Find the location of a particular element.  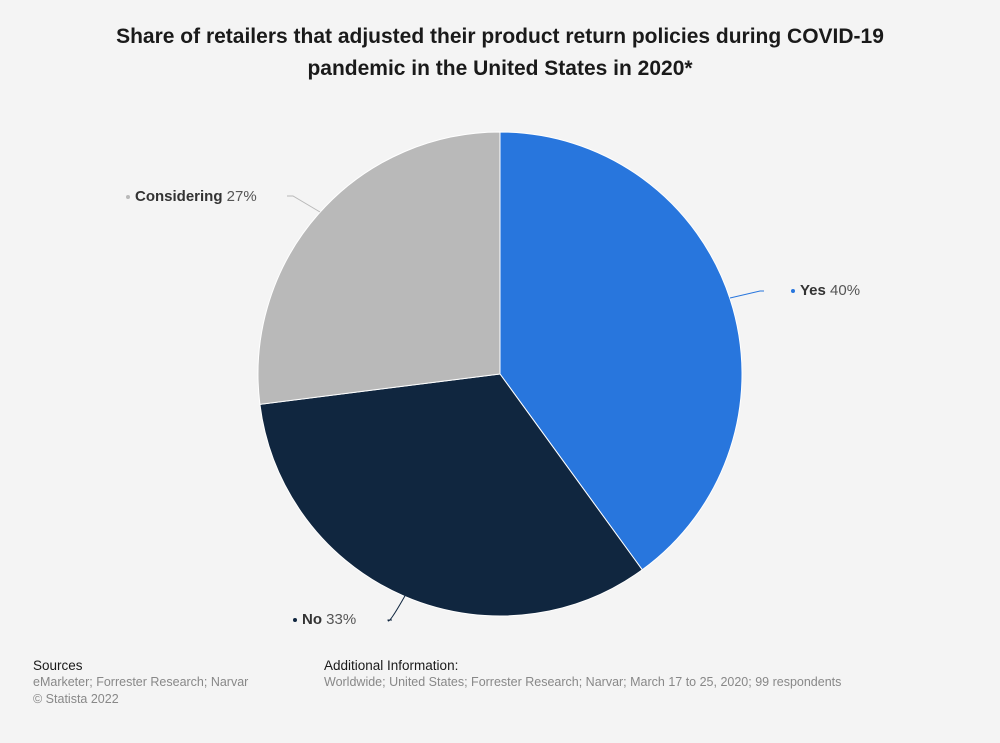

leader-line-yes is located at coordinates (746, 294).